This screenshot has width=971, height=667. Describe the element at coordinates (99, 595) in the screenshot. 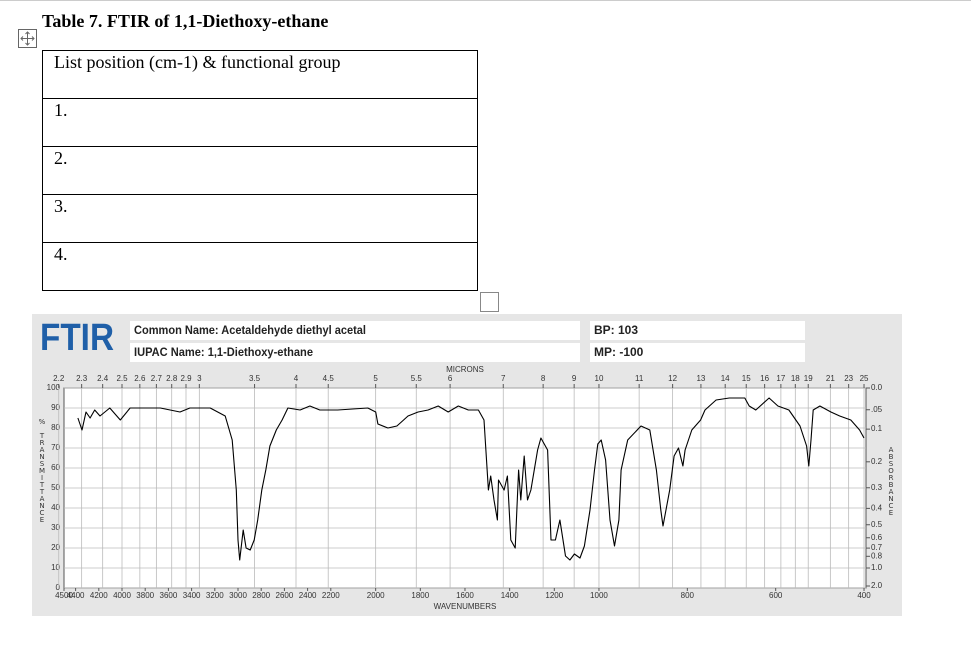

I see `x-tick-label: 4200` at that location.